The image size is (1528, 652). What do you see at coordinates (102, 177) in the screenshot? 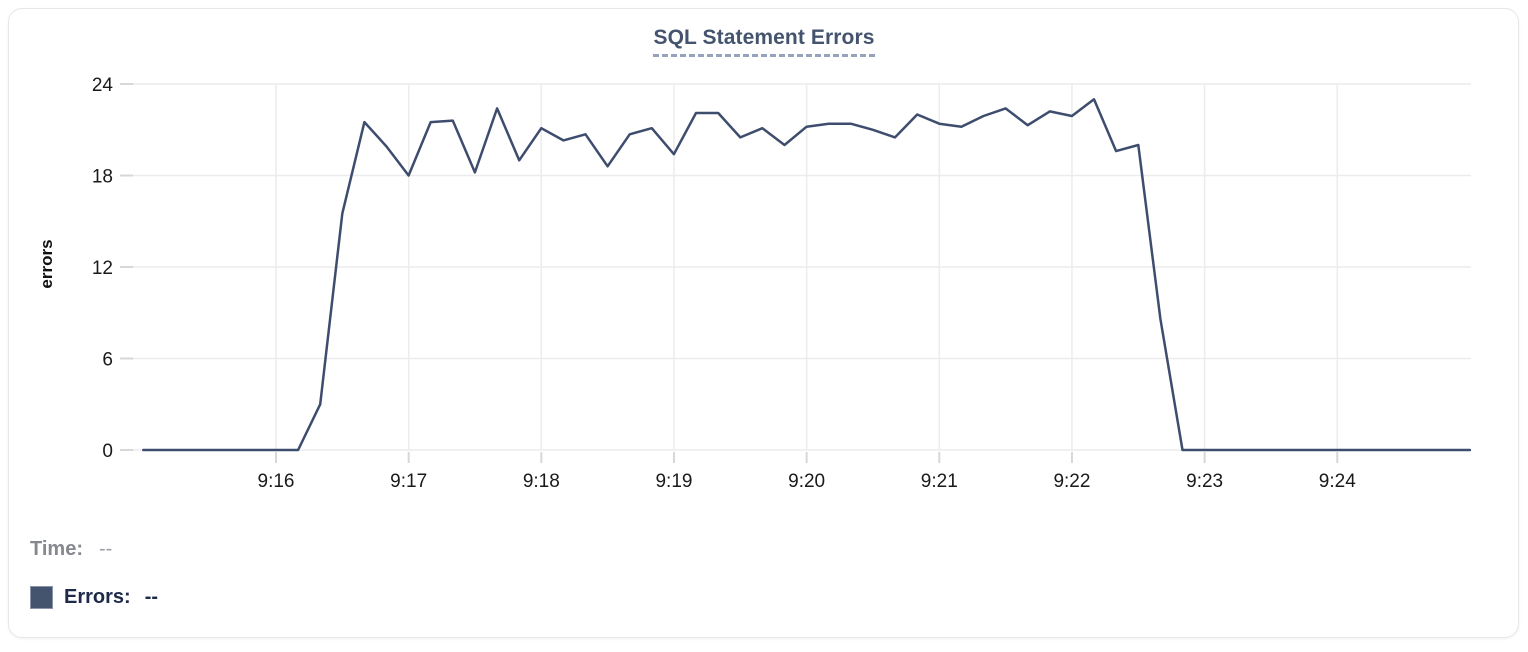
I see `y-tick-label: 18` at bounding box center [102, 177].